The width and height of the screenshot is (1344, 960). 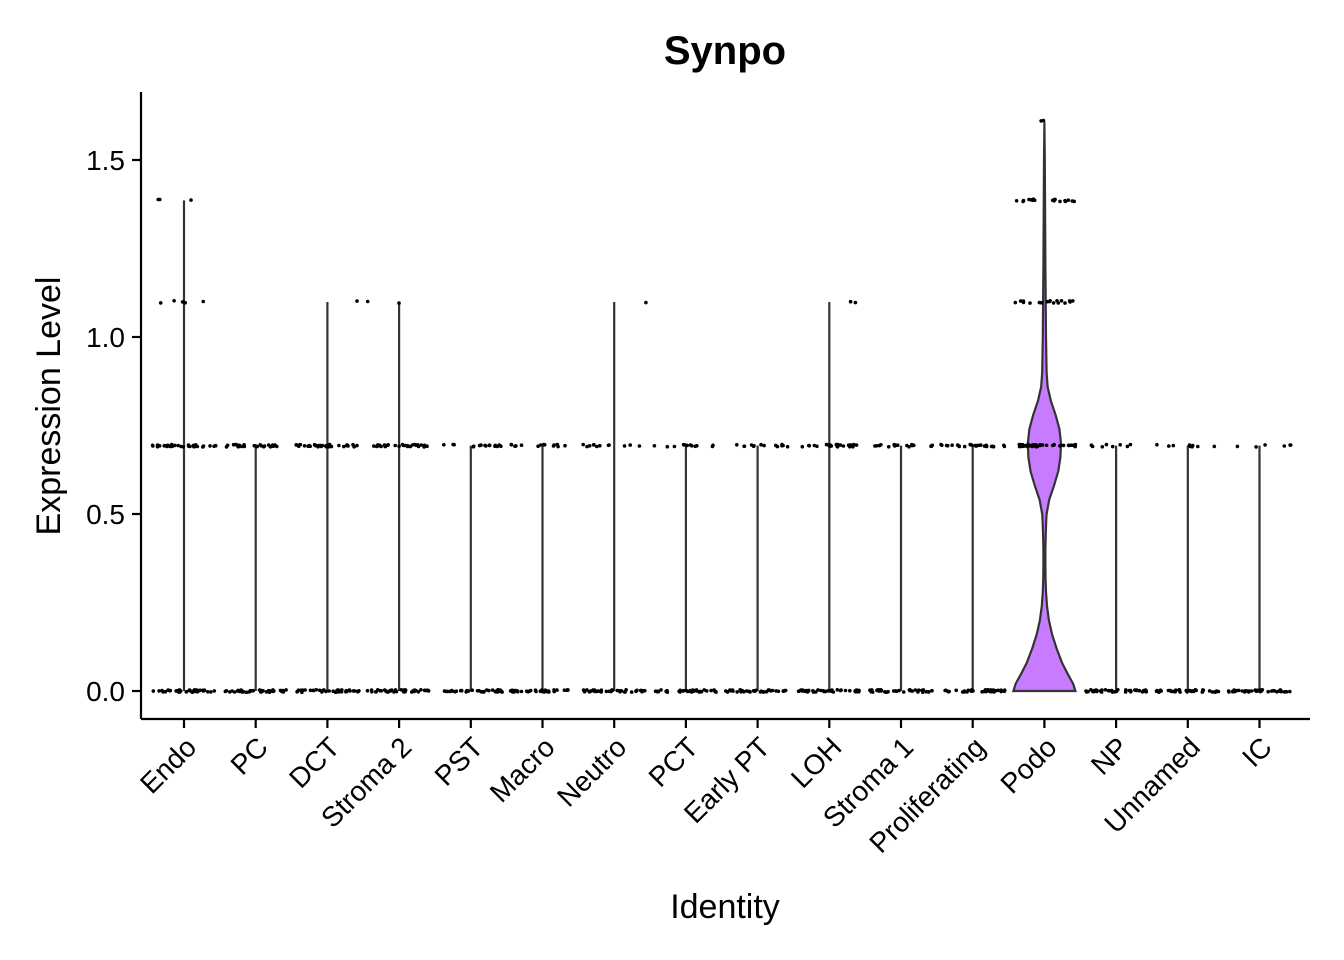 What do you see at coordinates (249, 755) in the screenshot?
I see `x-tick-label-pc: PC` at bounding box center [249, 755].